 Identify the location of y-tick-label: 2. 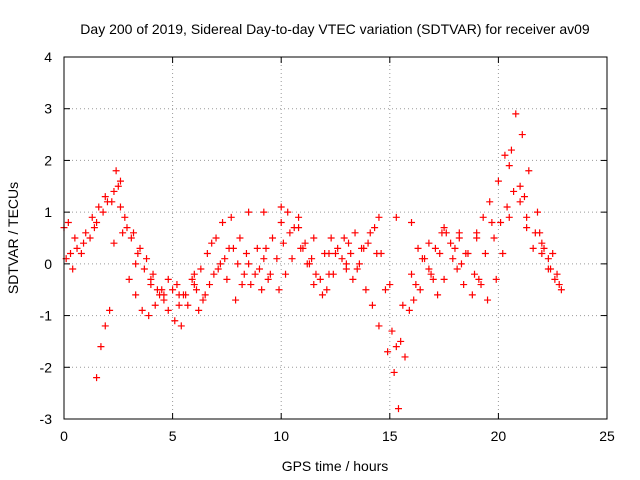
(48, 160).